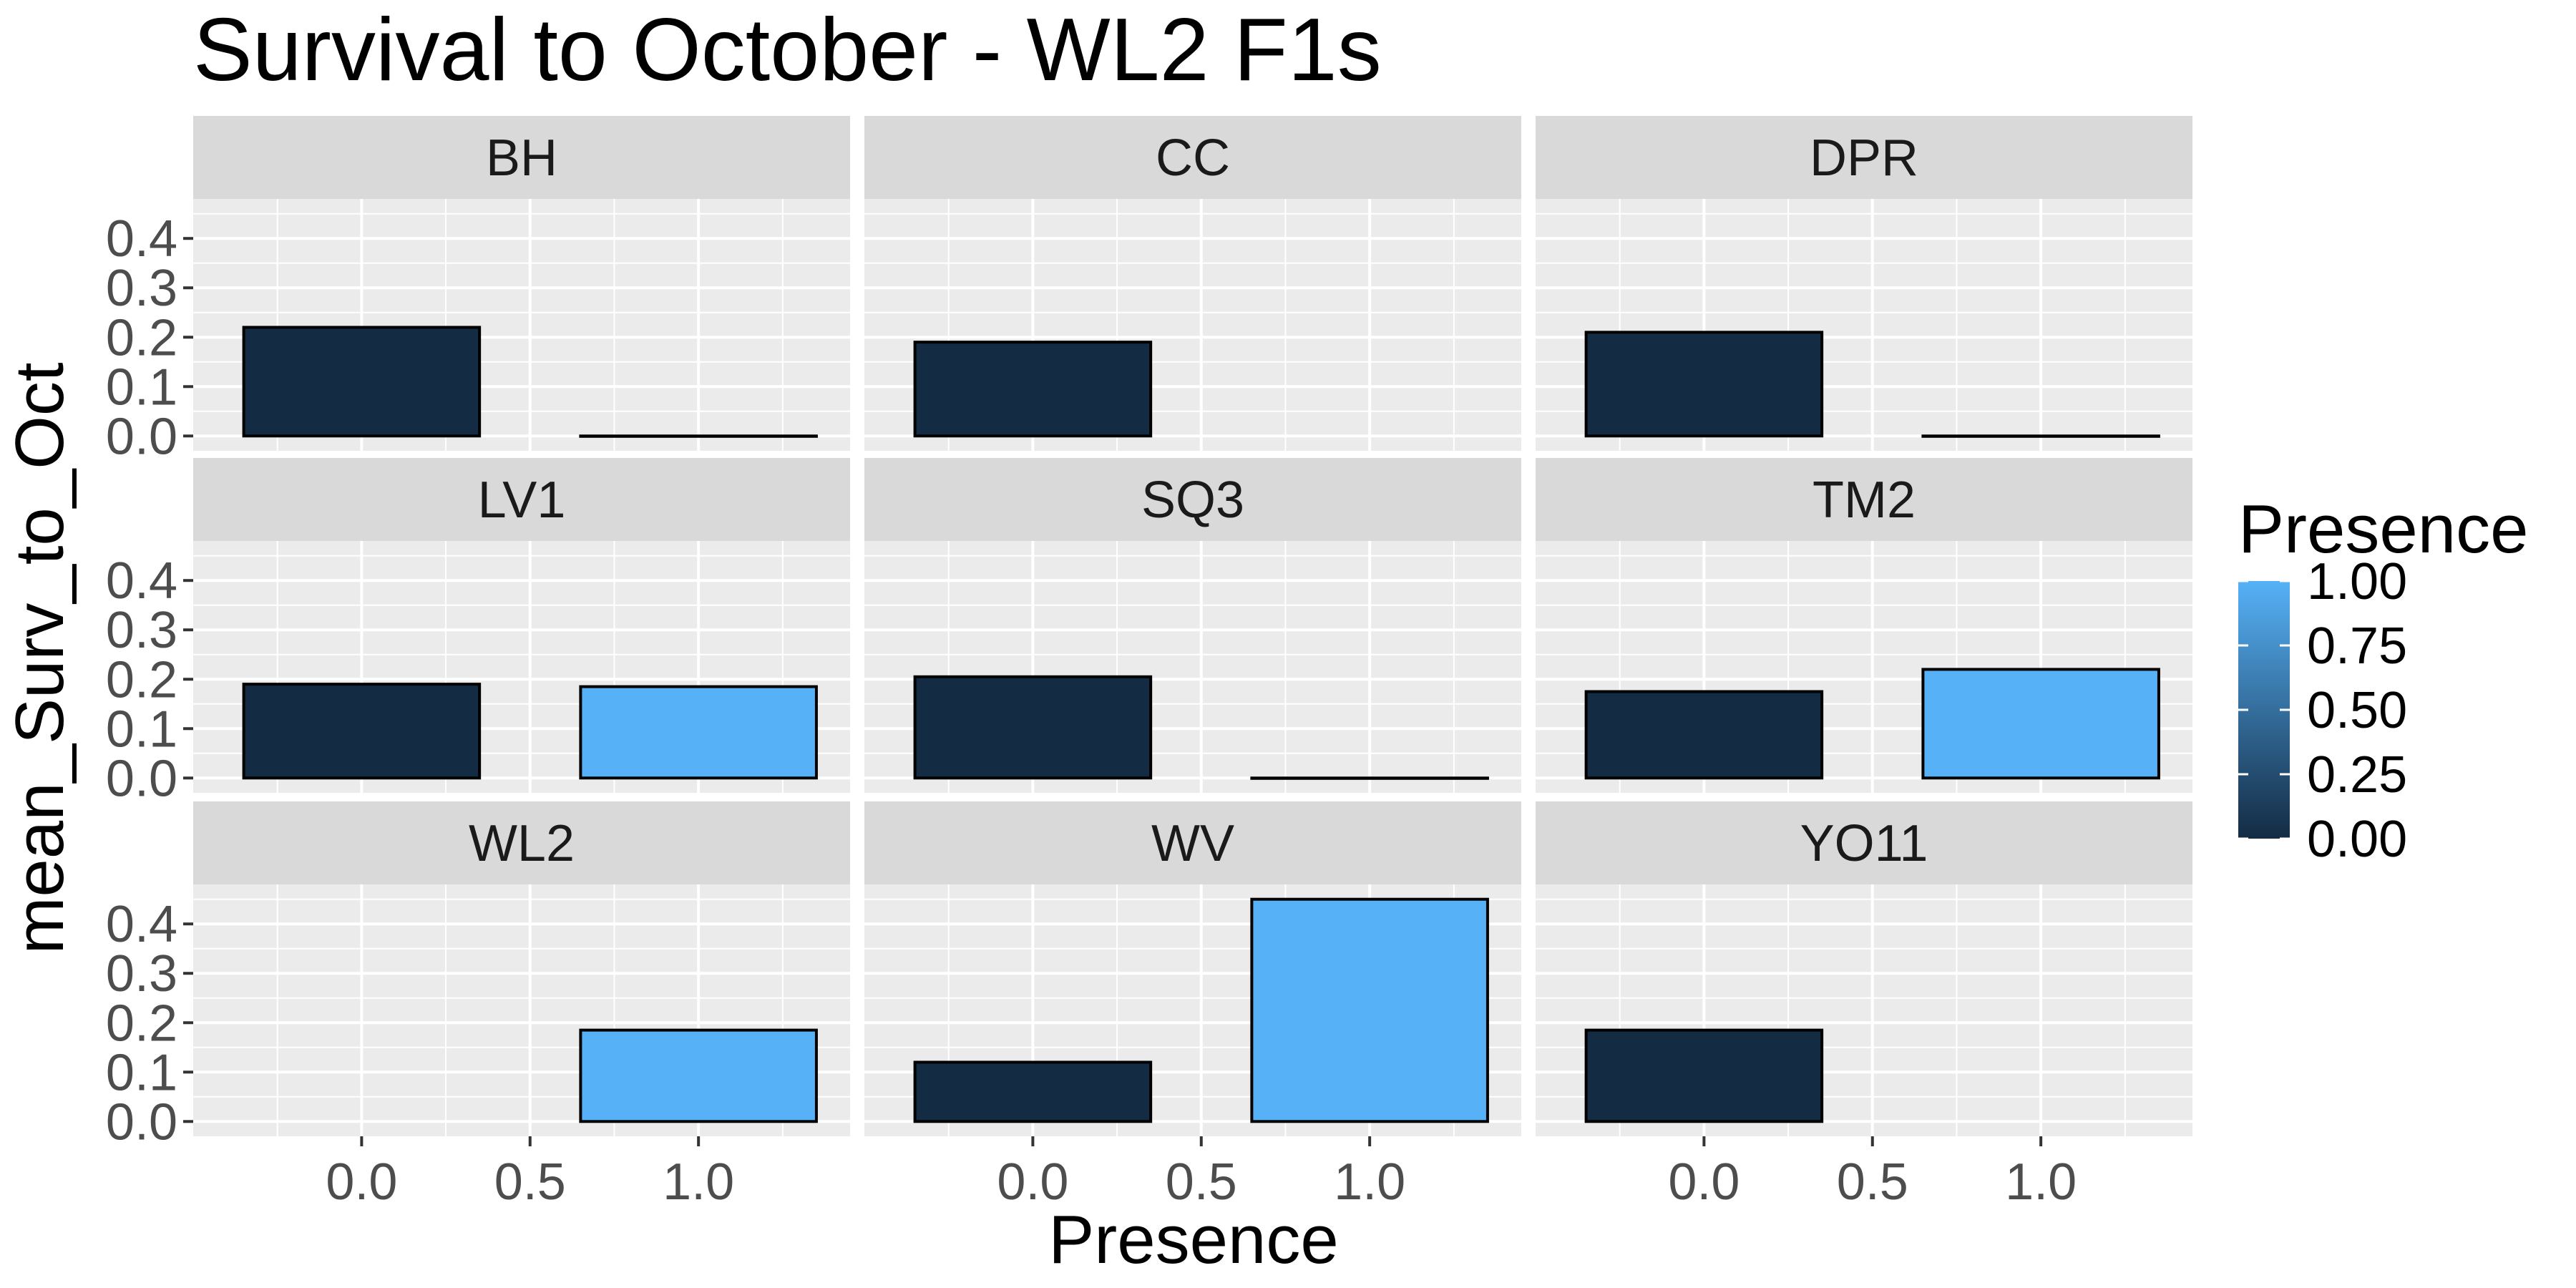 This screenshot has width=2576, height=1288. What do you see at coordinates (788, 50) in the screenshot?
I see `chart-title: Survival to October - WL2 F1s` at bounding box center [788, 50].